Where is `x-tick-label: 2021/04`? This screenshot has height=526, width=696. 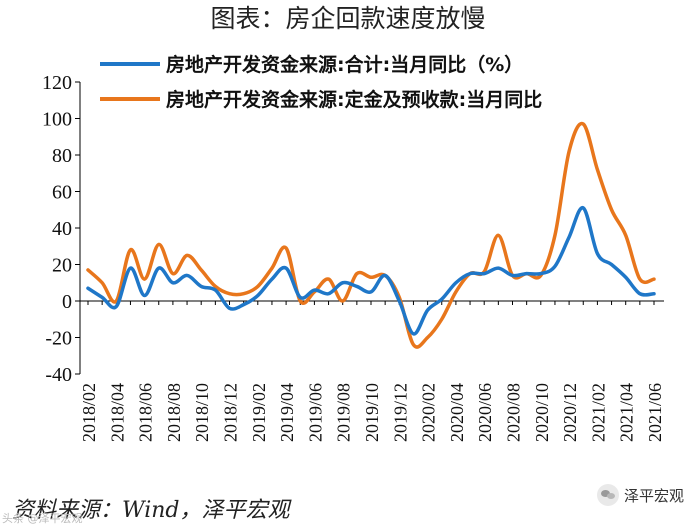 x-tick-label: 2021/04 is located at coordinates (627, 412).